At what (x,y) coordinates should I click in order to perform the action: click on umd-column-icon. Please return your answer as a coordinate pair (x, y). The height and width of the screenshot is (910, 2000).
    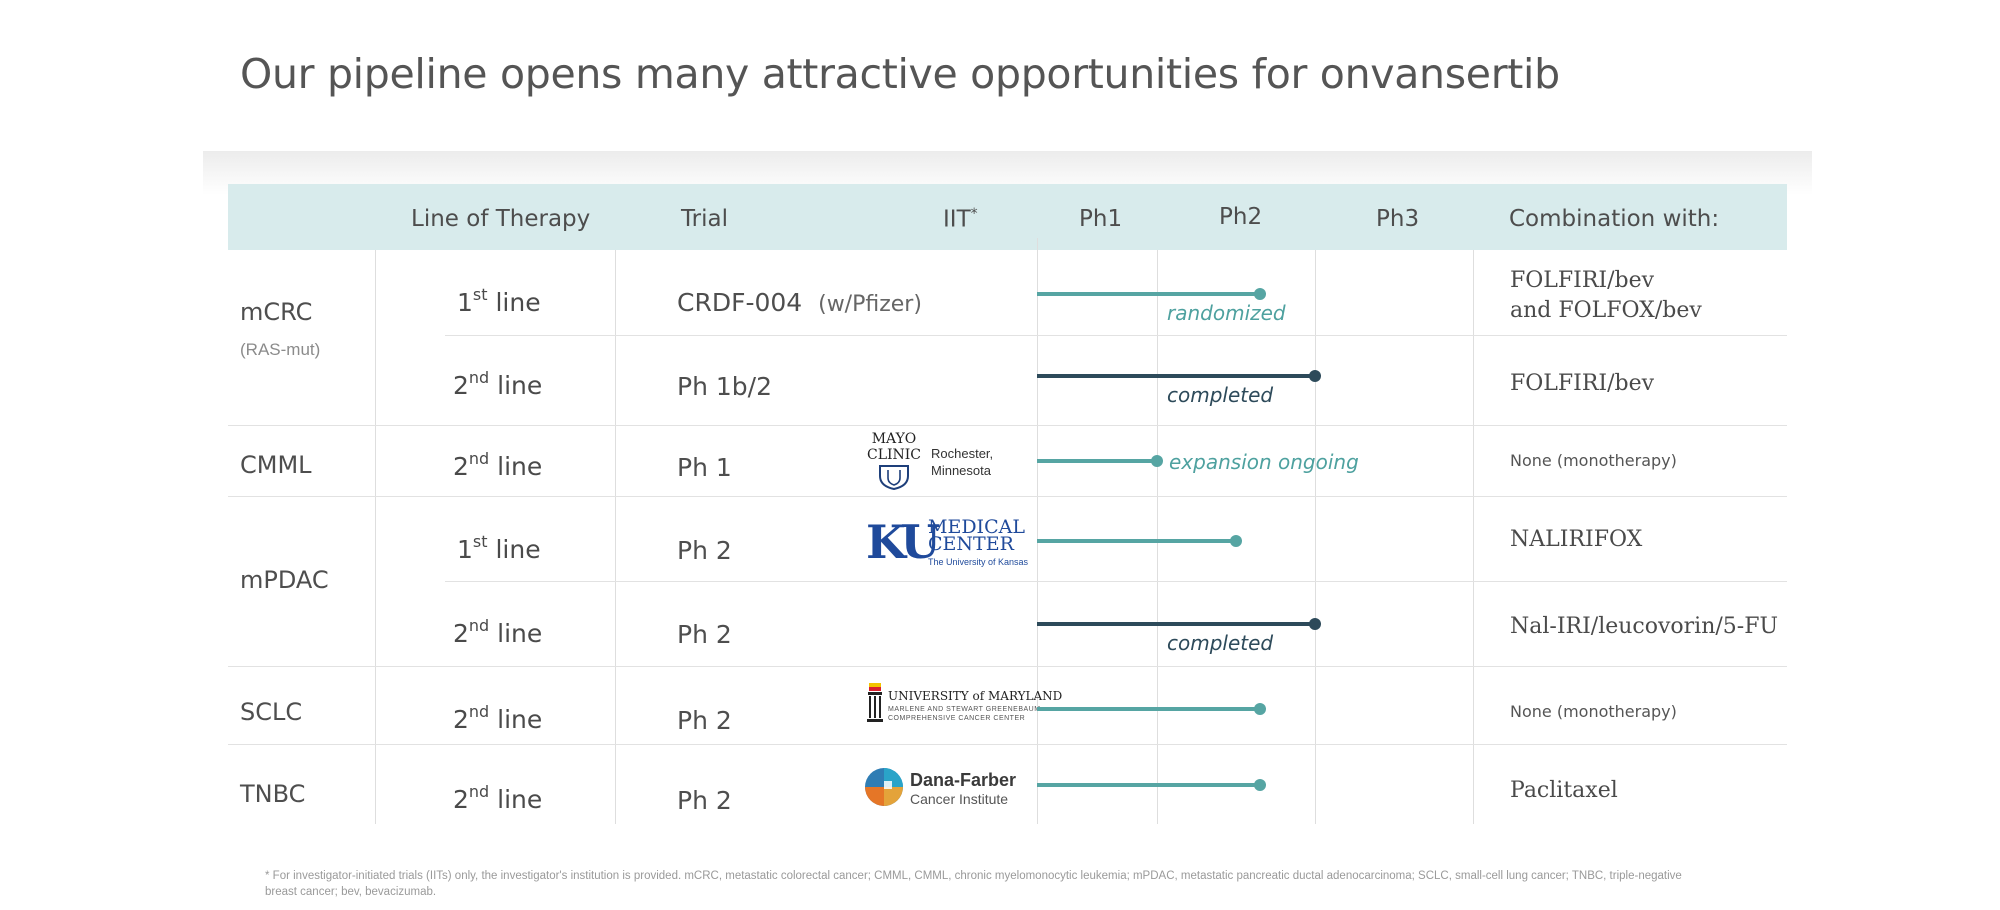
    Looking at the image, I should click on (875, 702).